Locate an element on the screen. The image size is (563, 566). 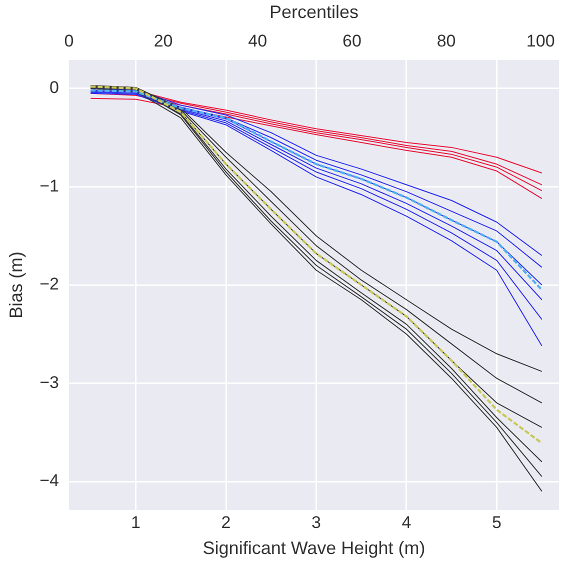
x-axis-title: Significant Wave Height (m) is located at coordinates (314, 548).